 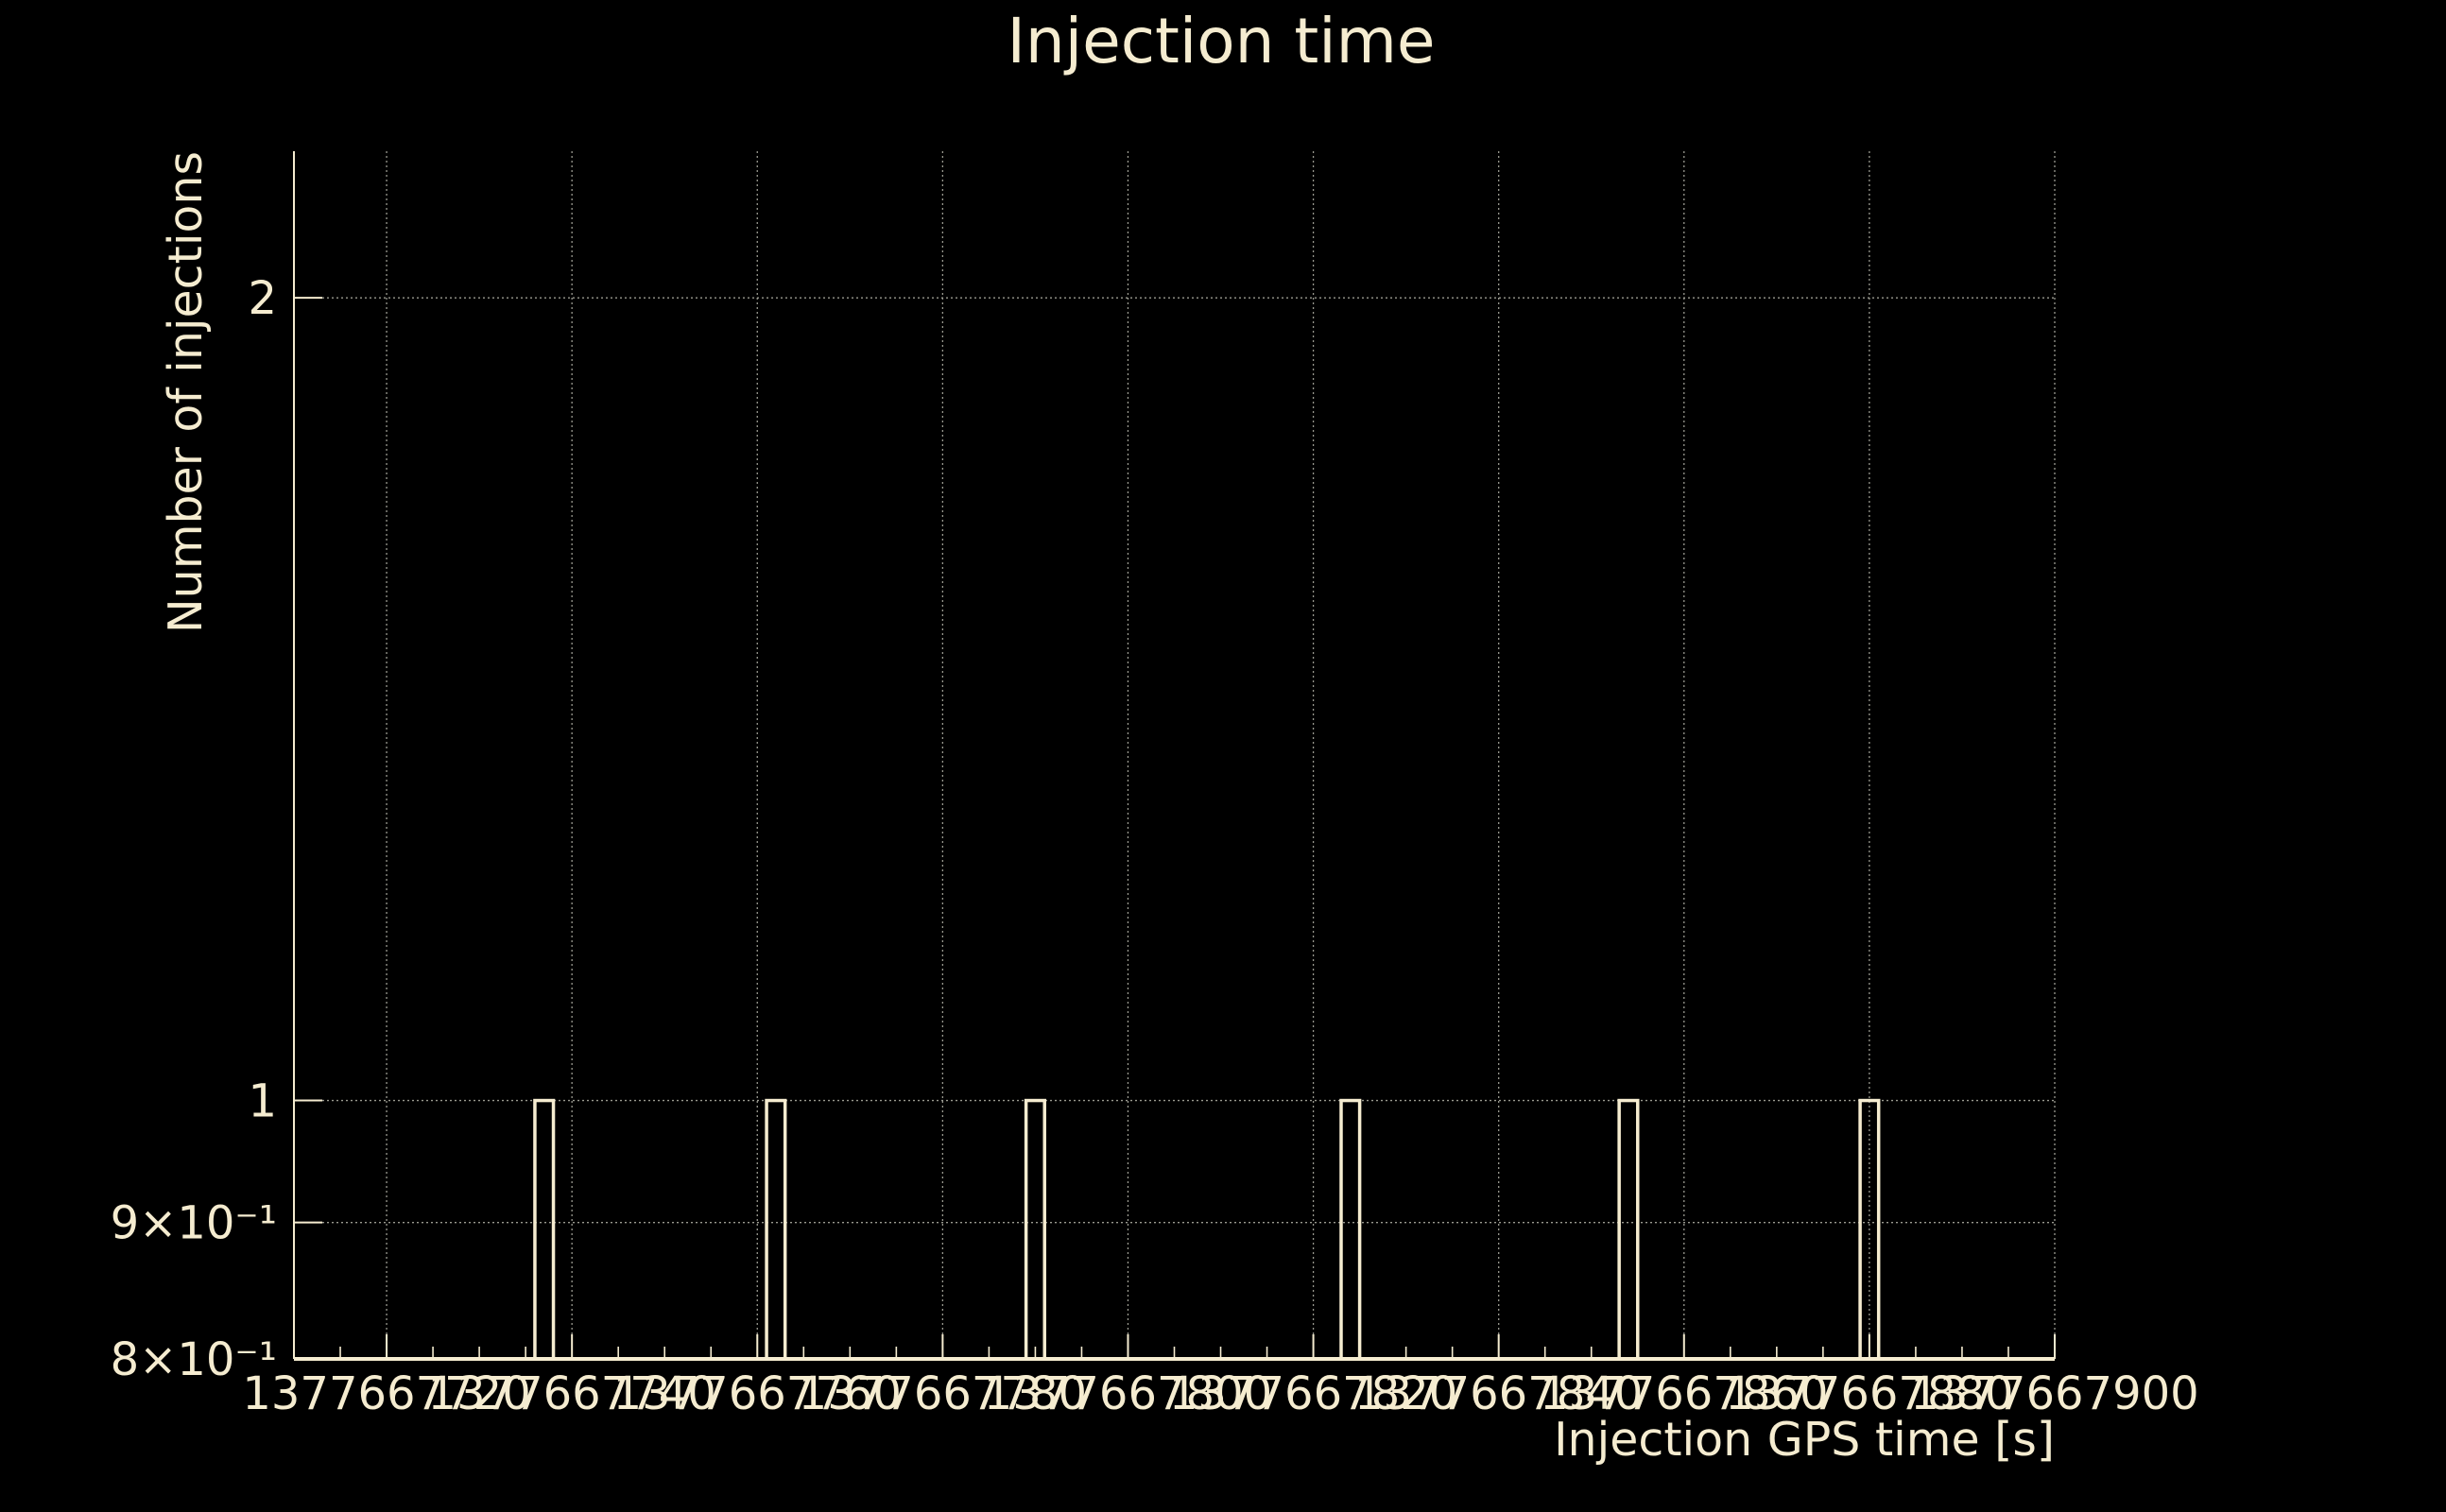 What do you see at coordinates (194, 1223) in the screenshot?
I see `y-tick-label: 9×10⁻¹` at bounding box center [194, 1223].